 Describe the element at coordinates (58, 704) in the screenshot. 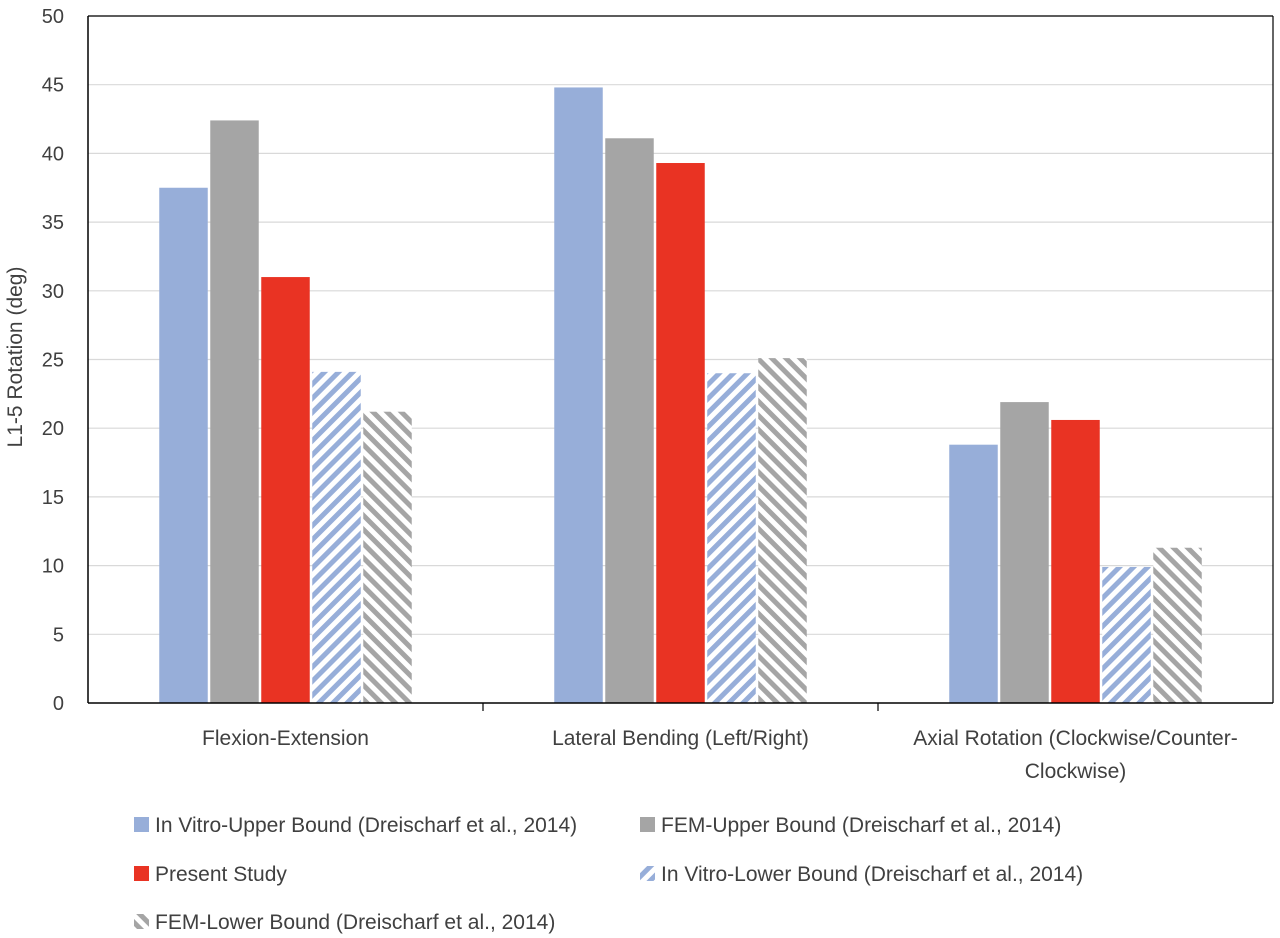

I see `y-tick-label: 0` at that location.